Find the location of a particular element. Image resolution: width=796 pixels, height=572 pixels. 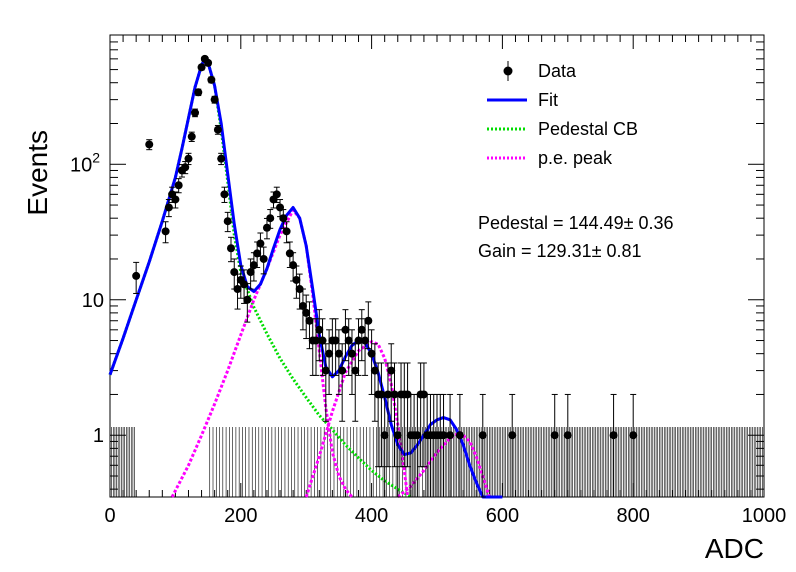

x-tick-label: 0 is located at coordinates (109, 516).